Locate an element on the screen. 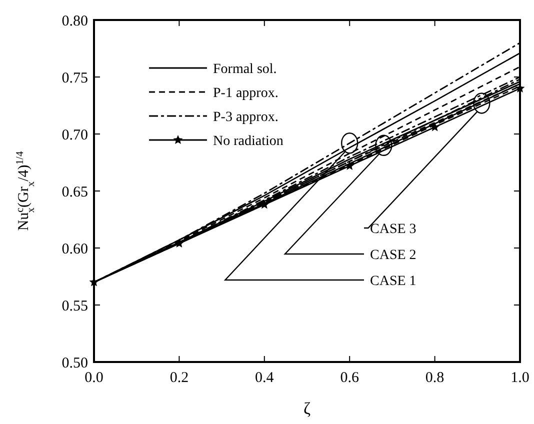 This screenshot has width=534, height=424. annotation: CASE 3 is located at coordinates (393, 229).